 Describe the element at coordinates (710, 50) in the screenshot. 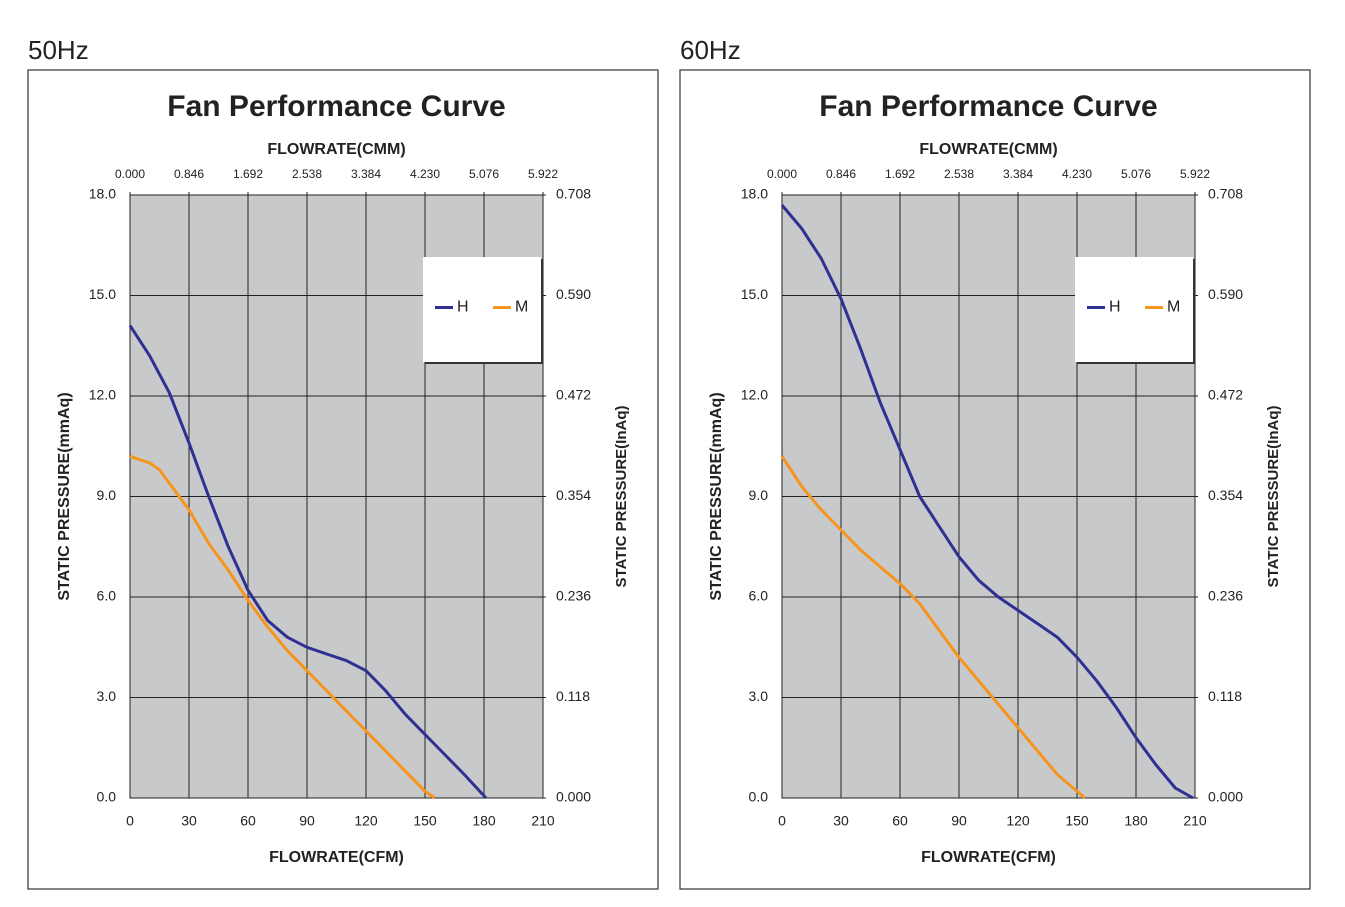

I see `panel-label: 60Hz` at that location.